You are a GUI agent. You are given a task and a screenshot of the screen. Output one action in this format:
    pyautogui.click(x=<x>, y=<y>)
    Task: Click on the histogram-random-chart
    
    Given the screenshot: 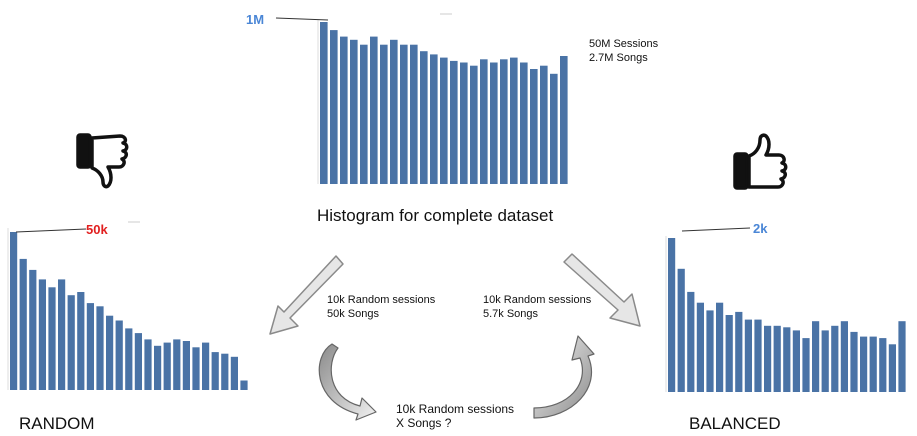 What is the action you would take?
    pyautogui.click(x=127, y=305)
    